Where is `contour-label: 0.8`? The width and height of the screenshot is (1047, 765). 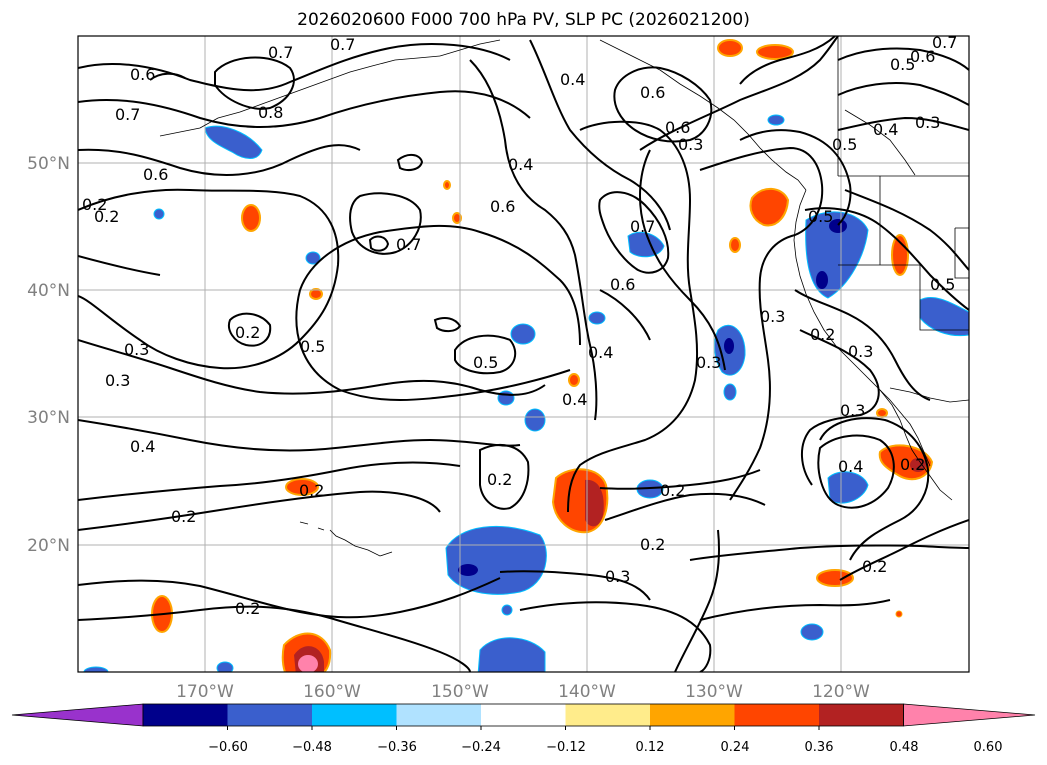
contour-label: 0.8 is located at coordinates (270, 112).